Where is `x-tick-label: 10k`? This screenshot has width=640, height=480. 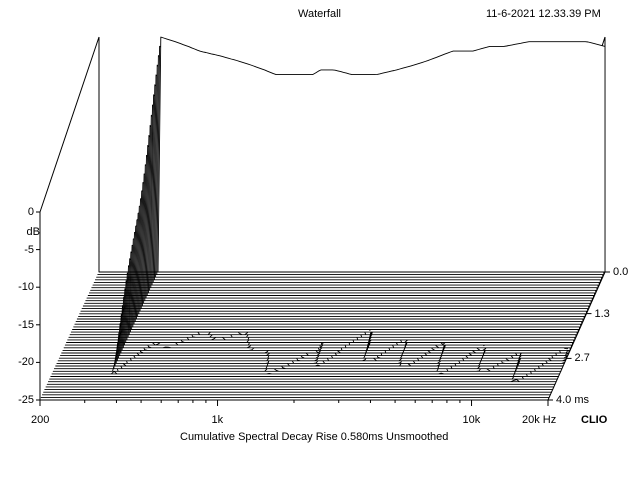
x-tick-label: 10k is located at coordinates (471, 420).